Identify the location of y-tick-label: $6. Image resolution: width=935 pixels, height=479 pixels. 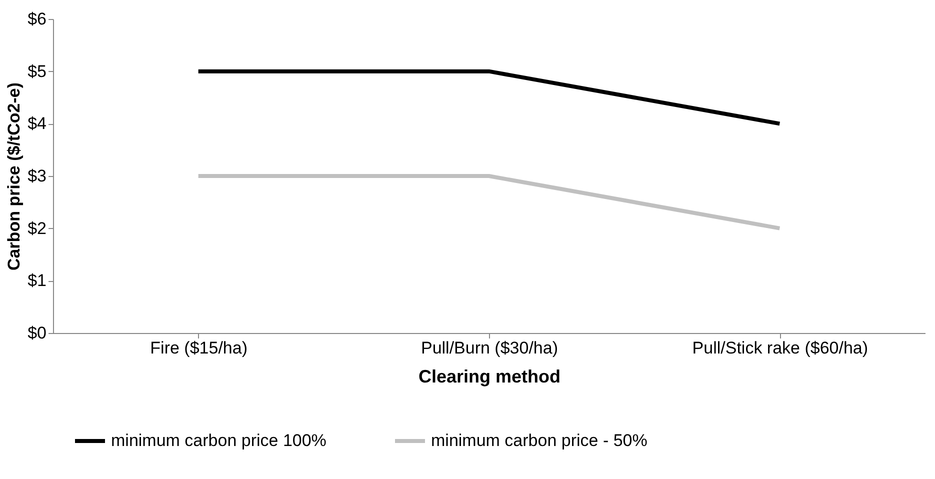
(37, 19).